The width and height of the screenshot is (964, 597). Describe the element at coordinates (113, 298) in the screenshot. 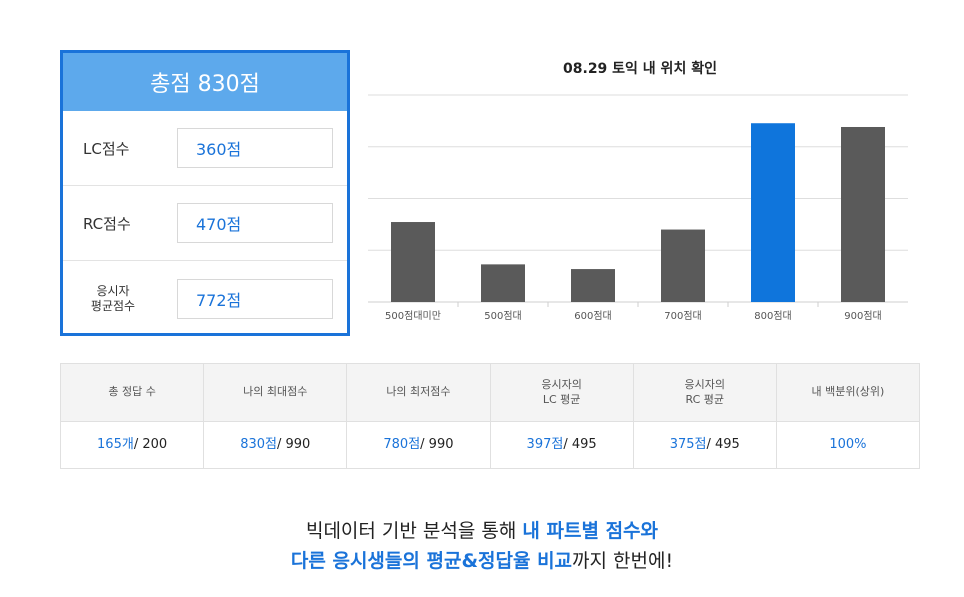

I see `avg-score-label: 응시자 평균점수` at that location.